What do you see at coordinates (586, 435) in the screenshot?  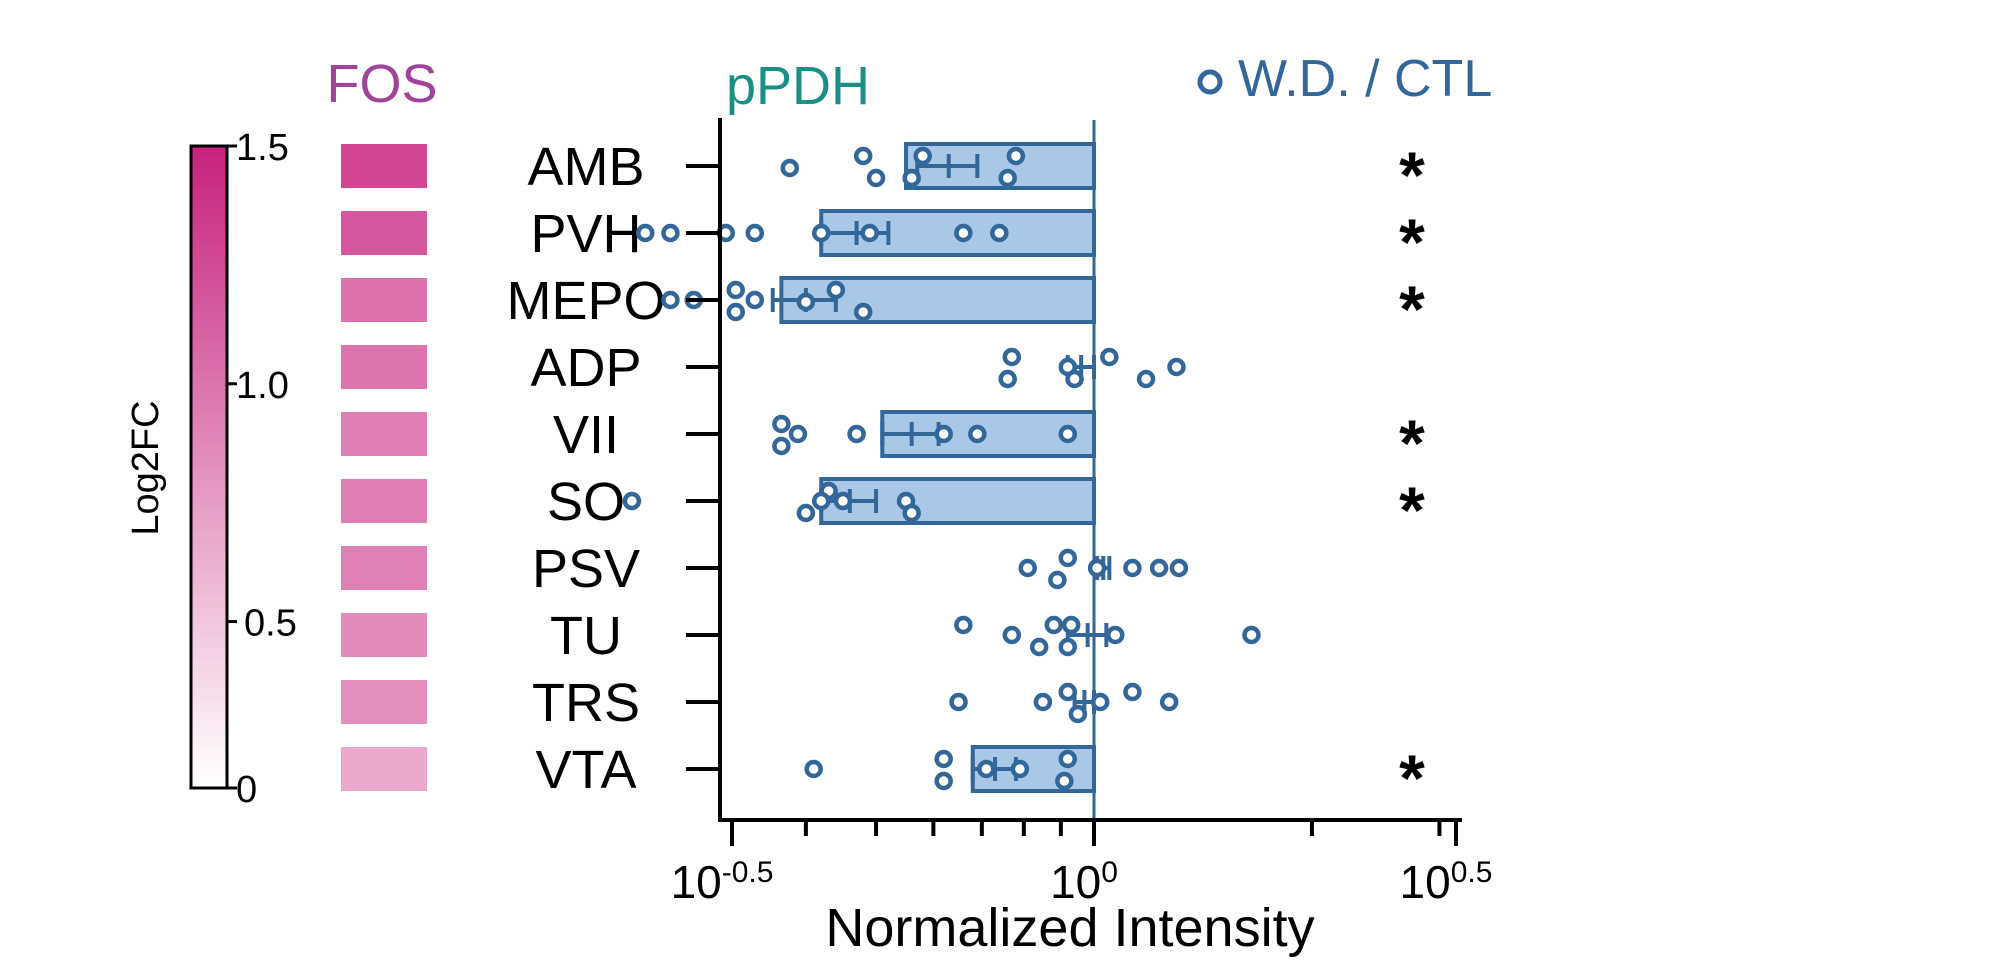 I see `category-label: VII` at bounding box center [586, 435].